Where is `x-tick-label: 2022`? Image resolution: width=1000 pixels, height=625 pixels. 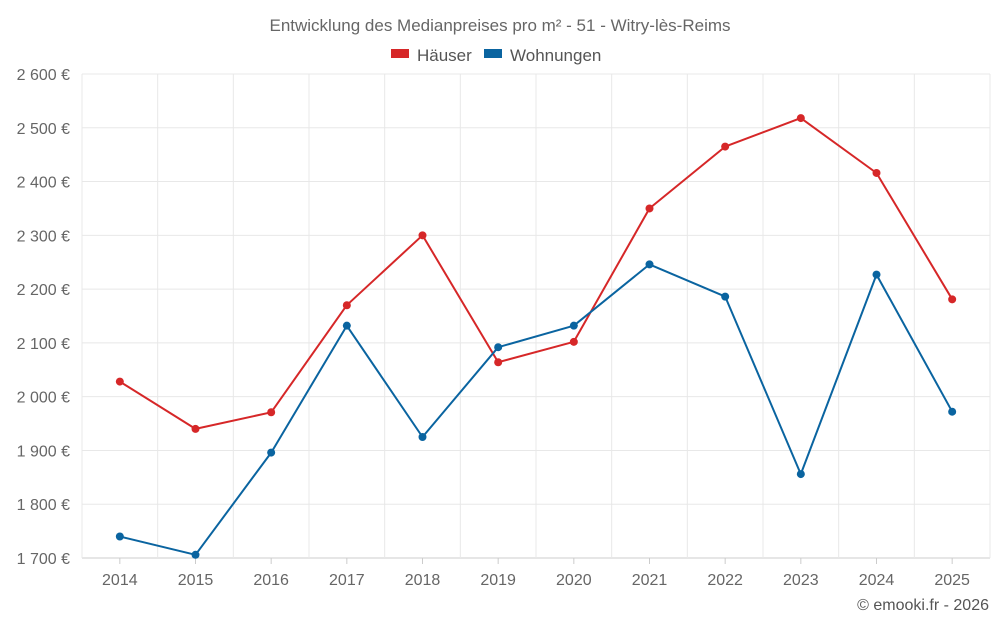 x-tick-label: 2022 is located at coordinates (725, 580).